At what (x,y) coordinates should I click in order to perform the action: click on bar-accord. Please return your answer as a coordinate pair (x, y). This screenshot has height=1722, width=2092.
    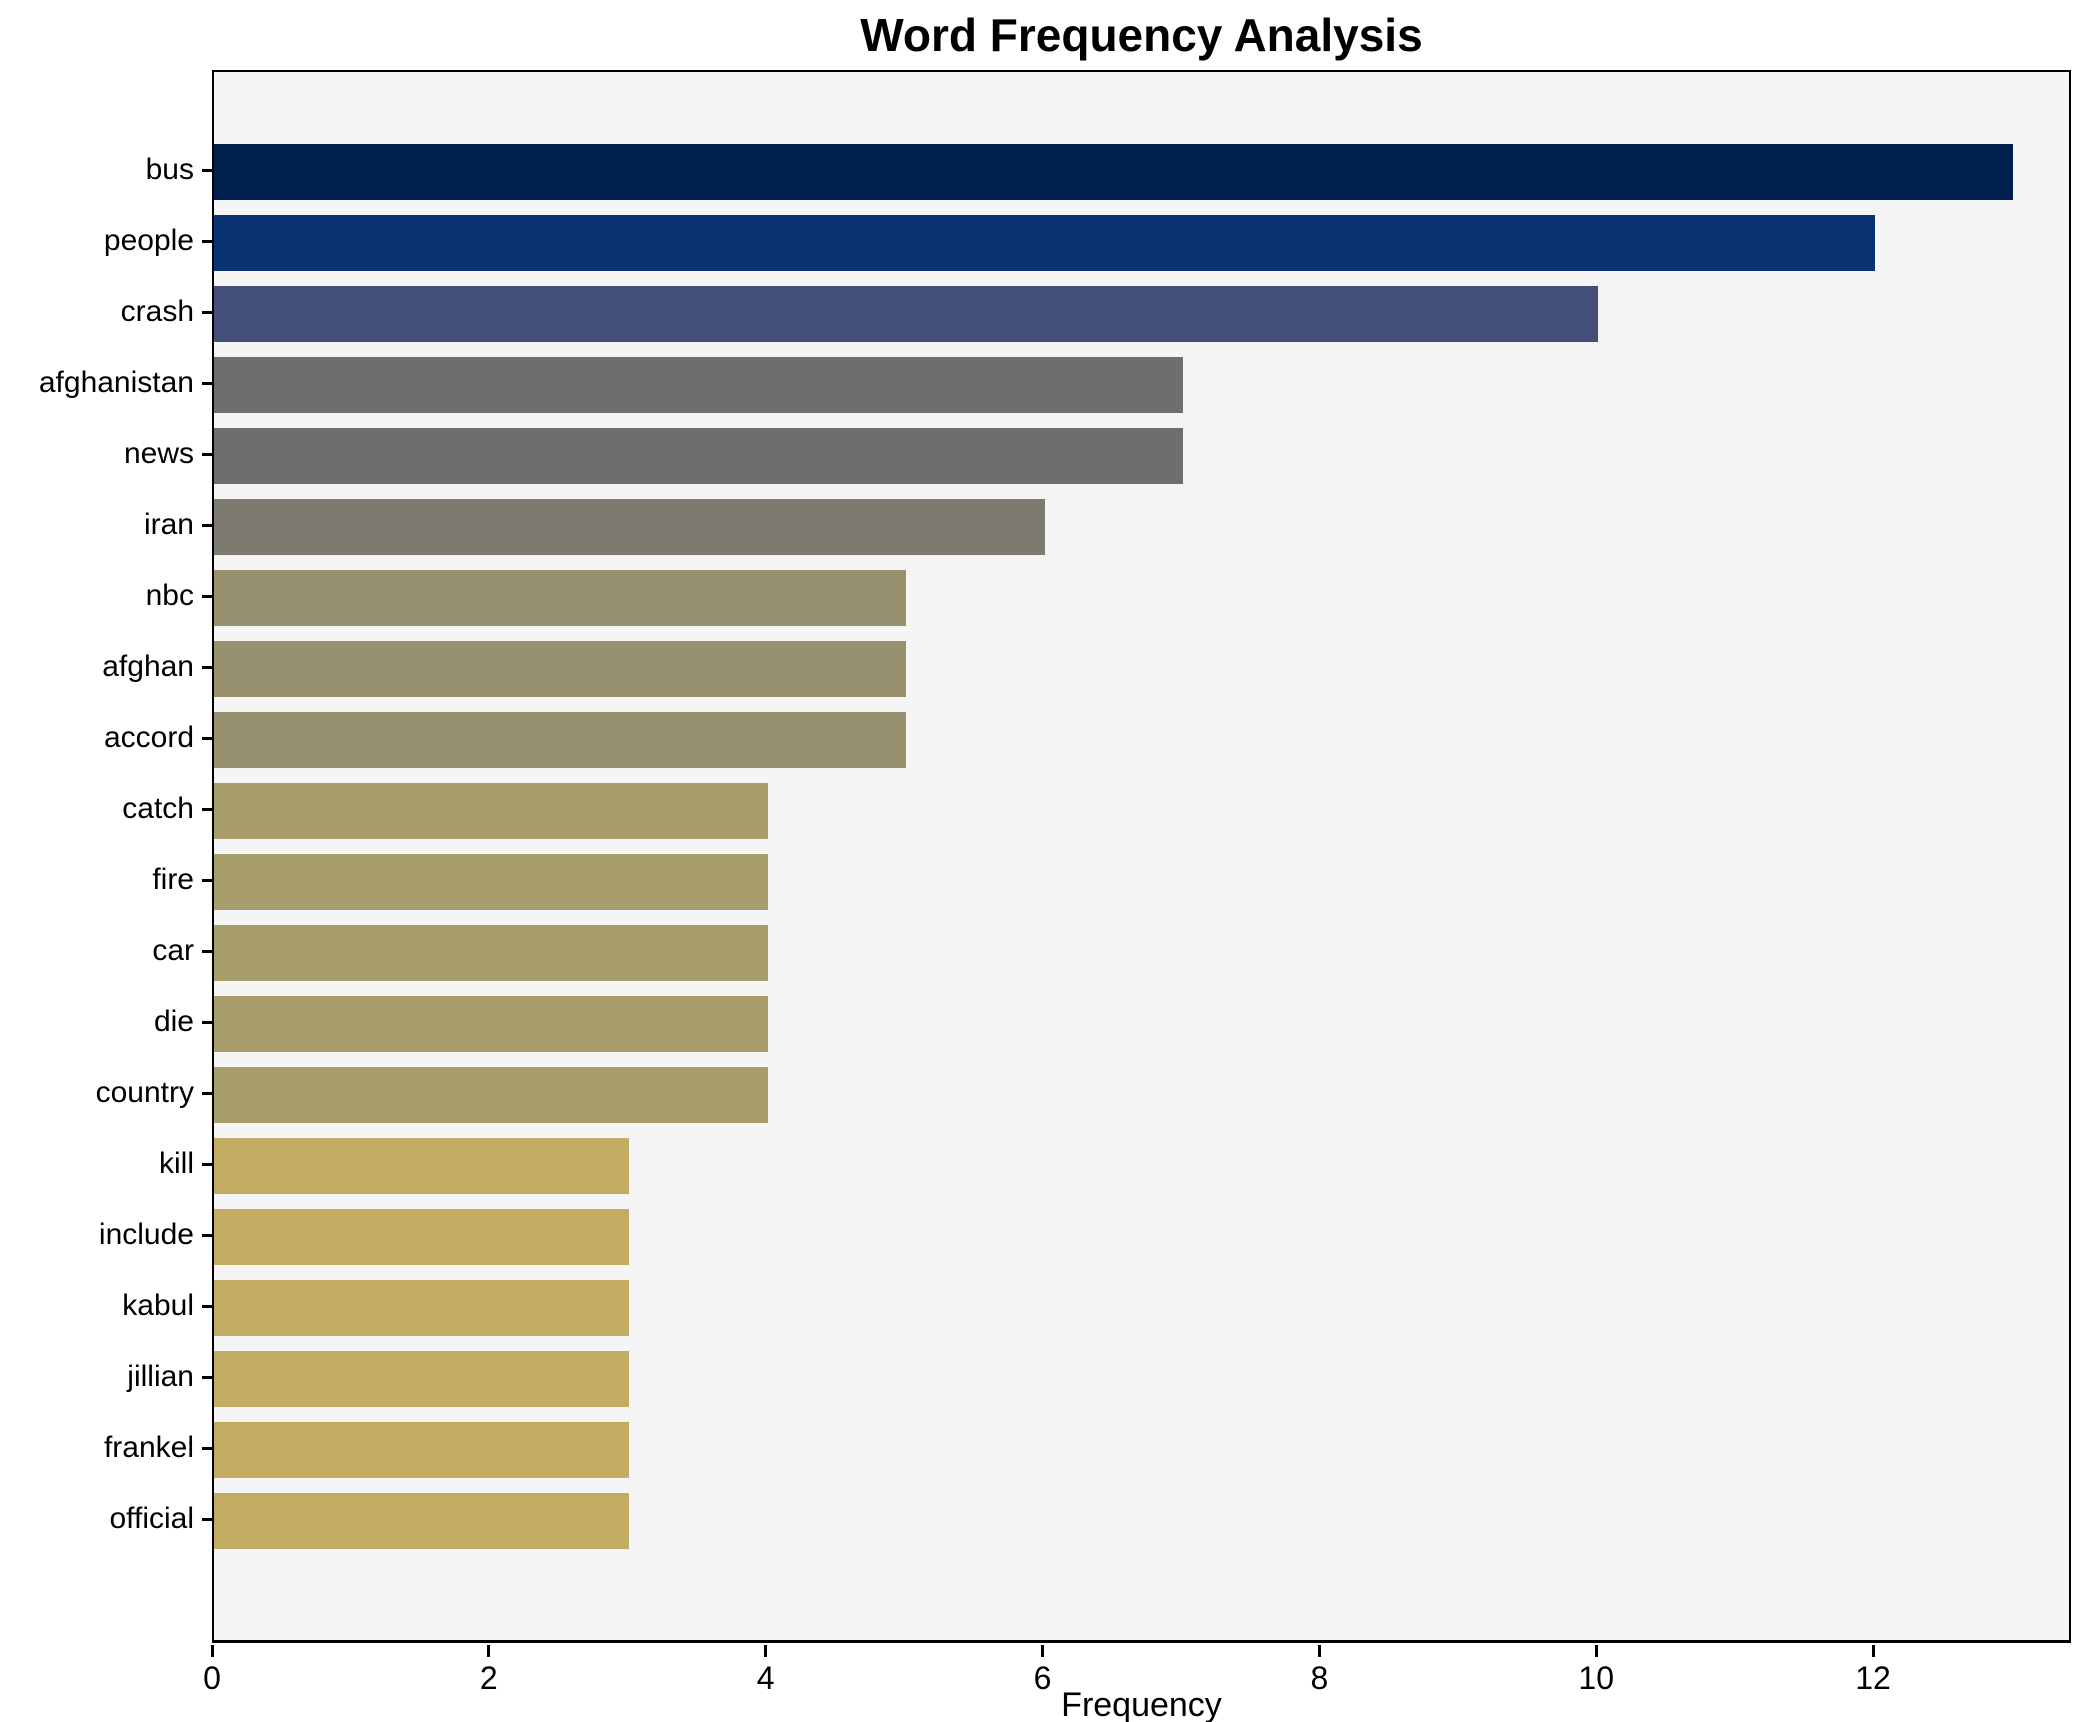
    Looking at the image, I should click on (560, 740).